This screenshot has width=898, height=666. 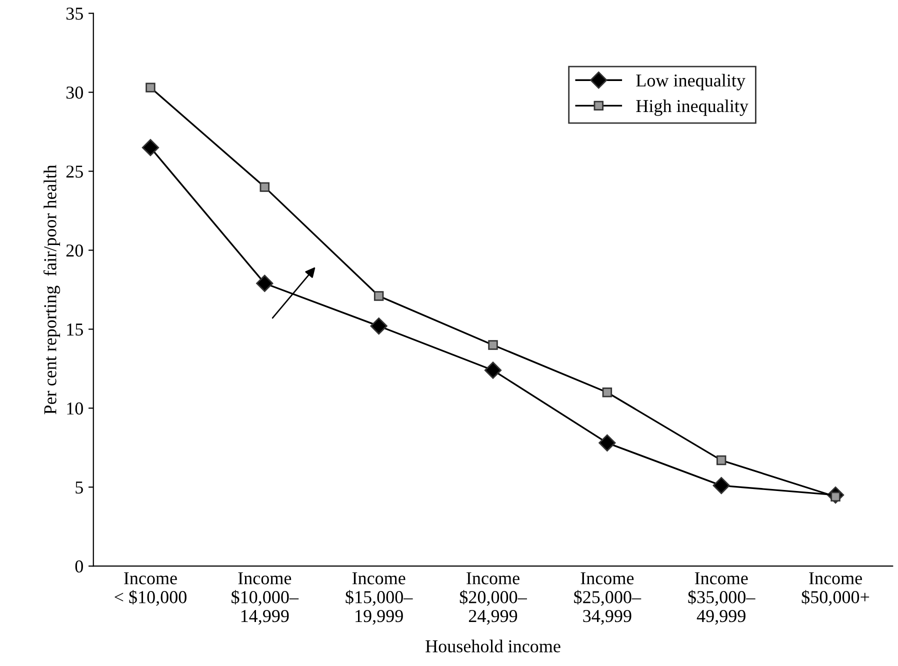 What do you see at coordinates (608, 598) in the screenshot?
I see `x-tick-label: Income $25,000– 34,999` at bounding box center [608, 598].